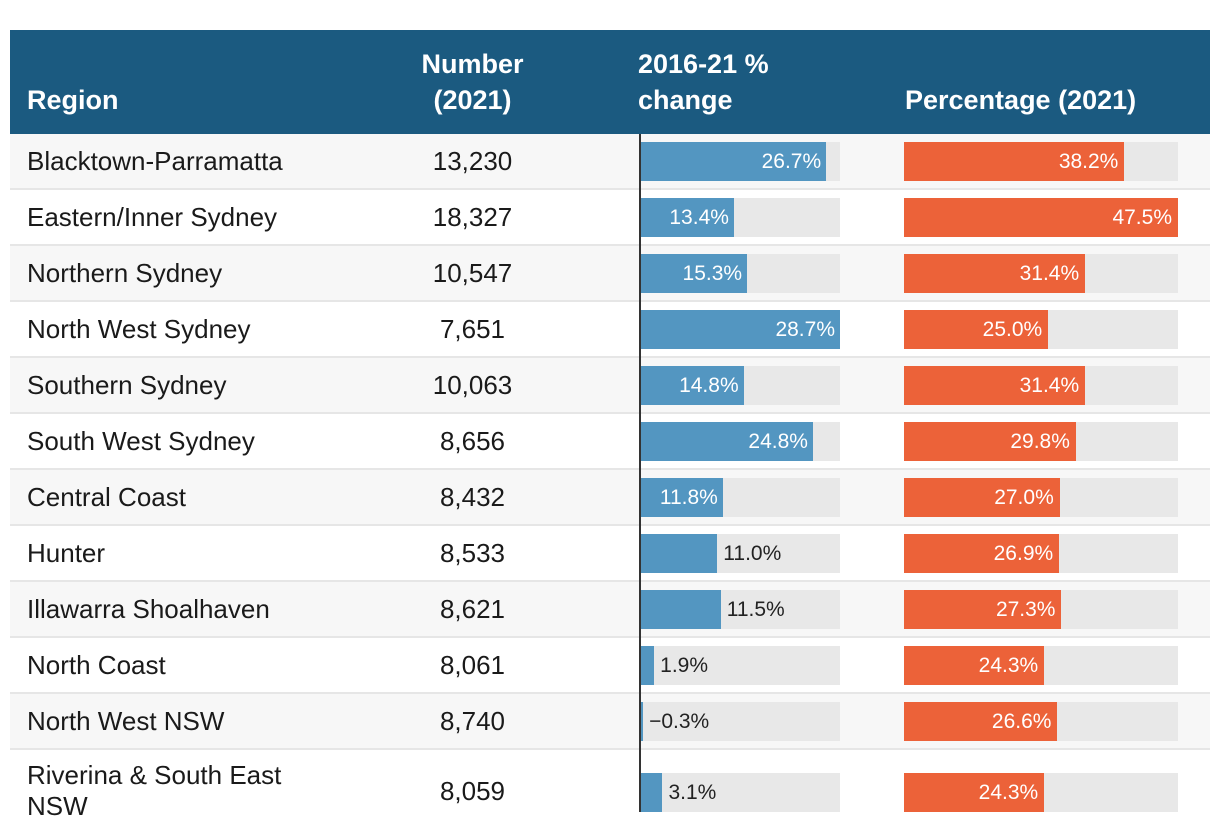  I want to click on header-change: 2016-21 % change, so click(738, 82).